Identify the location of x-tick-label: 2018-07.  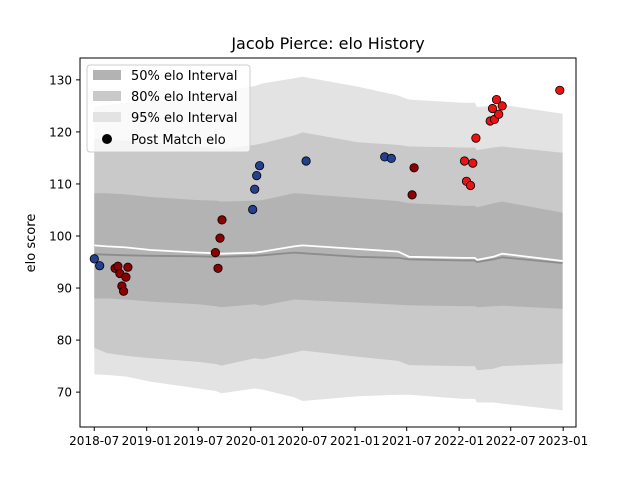
(94, 441).